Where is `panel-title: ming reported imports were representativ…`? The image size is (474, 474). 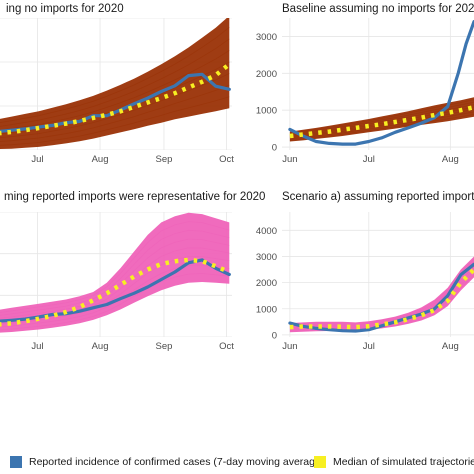 panel-title: ming reported imports were representativ… is located at coordinates (134, 197).